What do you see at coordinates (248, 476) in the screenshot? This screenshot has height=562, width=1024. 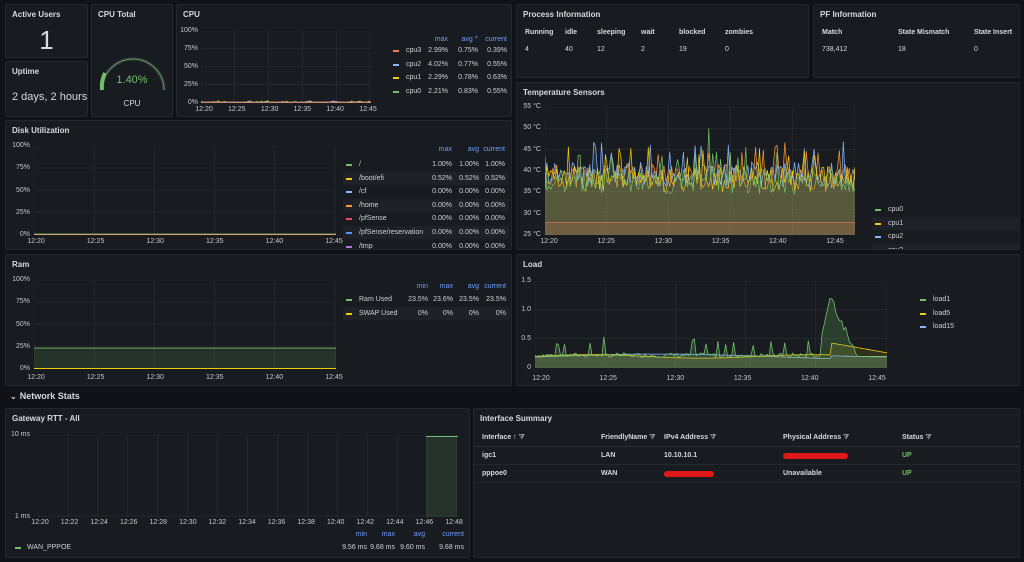 I see `gateway-rtt-chart` at bounding box center [248, 476].